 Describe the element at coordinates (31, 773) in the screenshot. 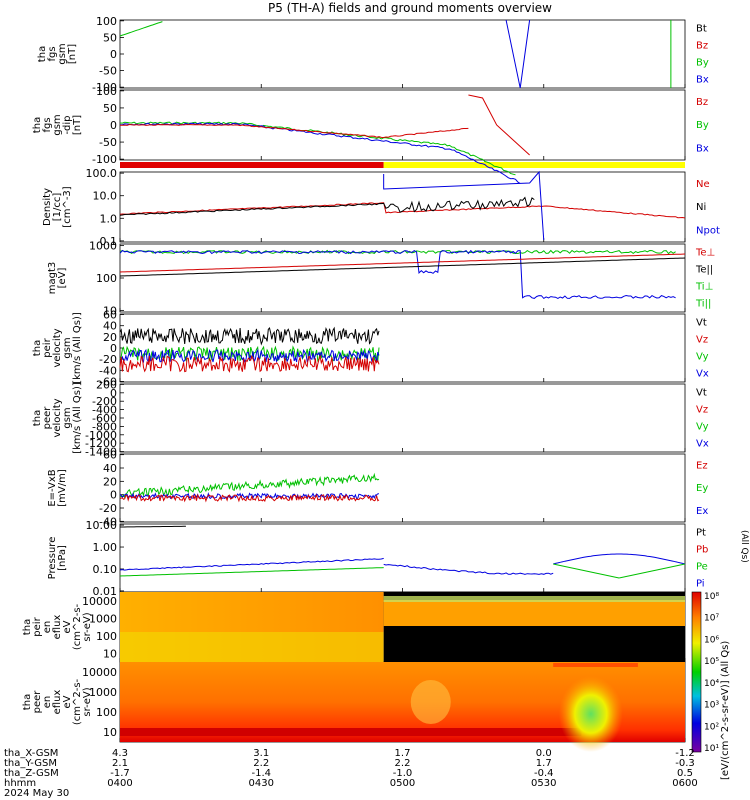

I see `position-row-label: tha_Z-GSM` at that location.